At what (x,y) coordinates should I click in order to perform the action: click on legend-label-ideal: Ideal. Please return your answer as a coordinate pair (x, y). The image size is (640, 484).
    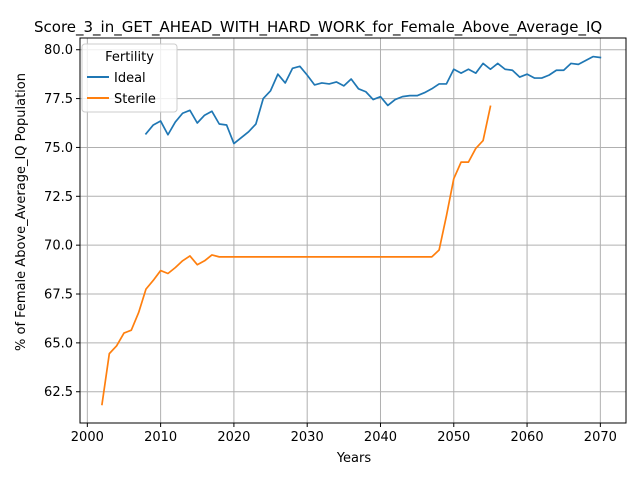
    Looking at the image, I should click on (130, 78).